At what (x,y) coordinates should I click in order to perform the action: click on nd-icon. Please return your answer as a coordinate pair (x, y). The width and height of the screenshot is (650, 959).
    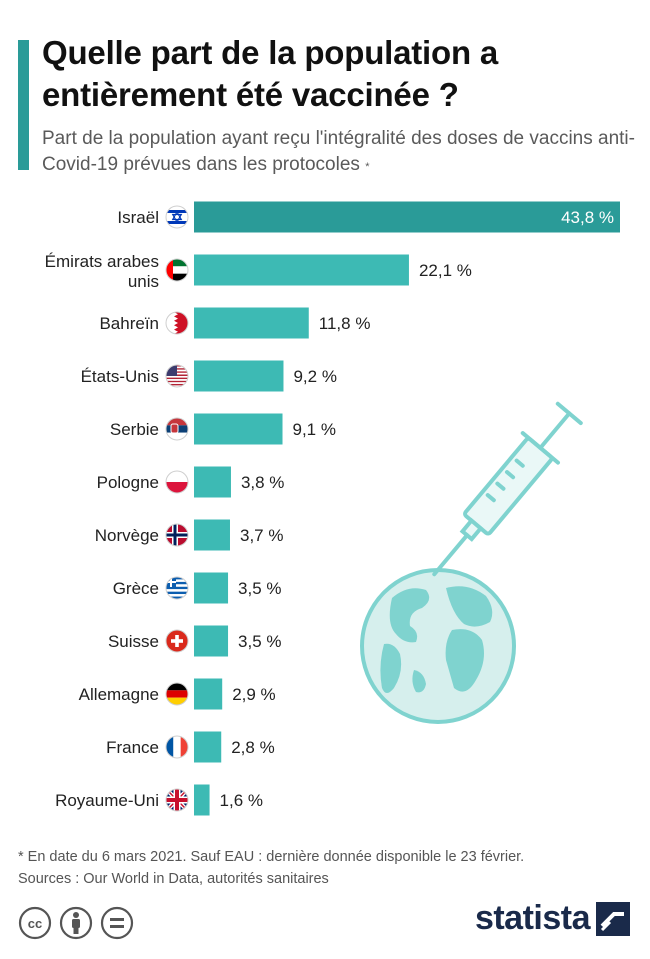
    Looking at the image, I should click on (117, 923).